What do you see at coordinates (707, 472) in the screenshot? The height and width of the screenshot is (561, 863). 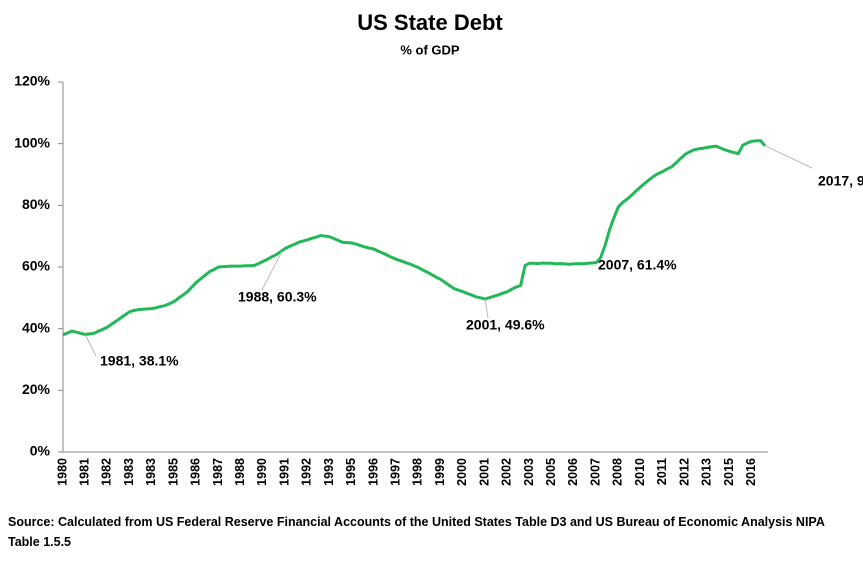 I see `x-tick-label: 2013` at bounding box center [707, 472].